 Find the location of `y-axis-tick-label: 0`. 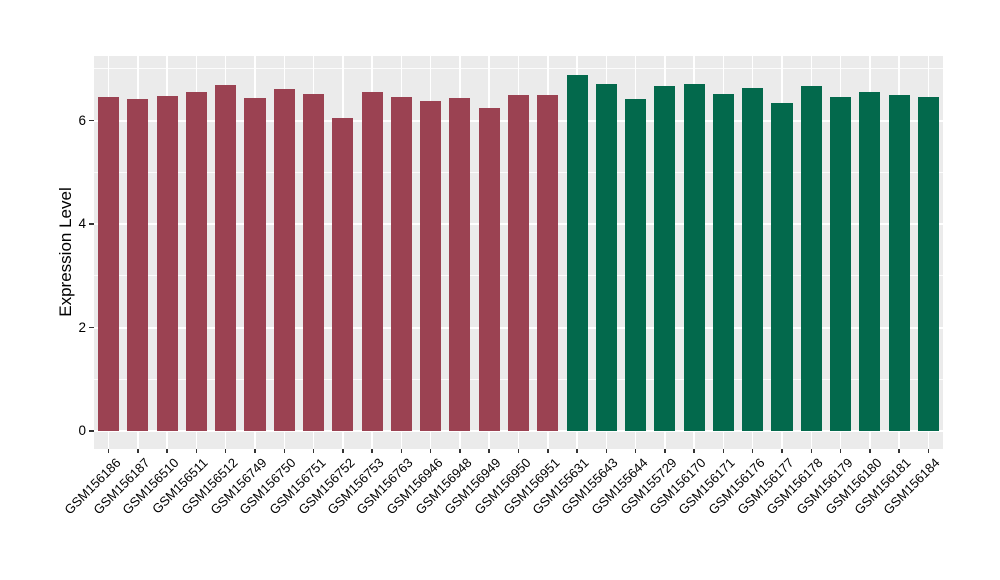

y-axis-tick-label: 0 is located at coordinates (82, 430).